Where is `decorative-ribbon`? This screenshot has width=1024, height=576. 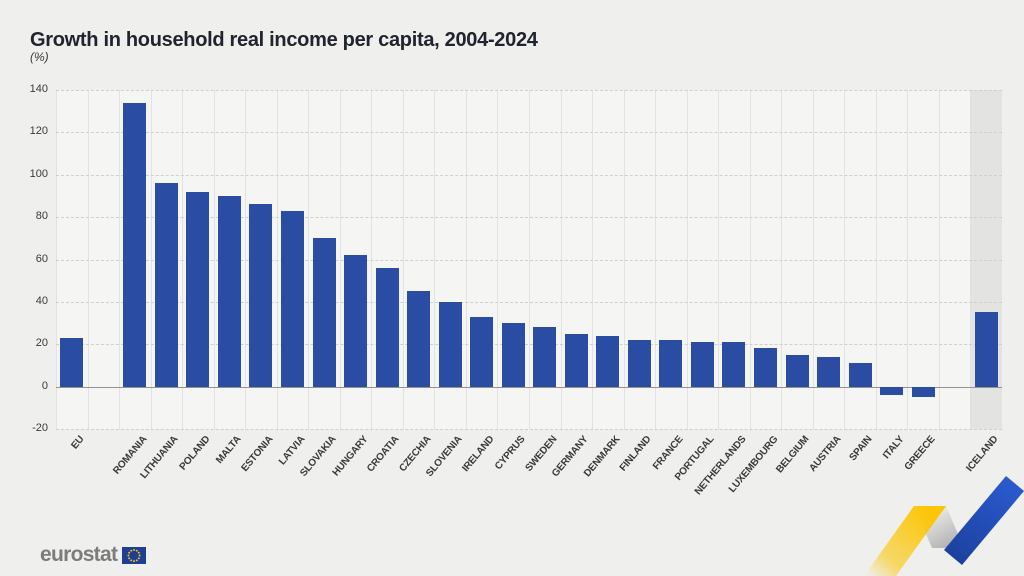
decorative-ribbon is located at coordinates (944, 526).